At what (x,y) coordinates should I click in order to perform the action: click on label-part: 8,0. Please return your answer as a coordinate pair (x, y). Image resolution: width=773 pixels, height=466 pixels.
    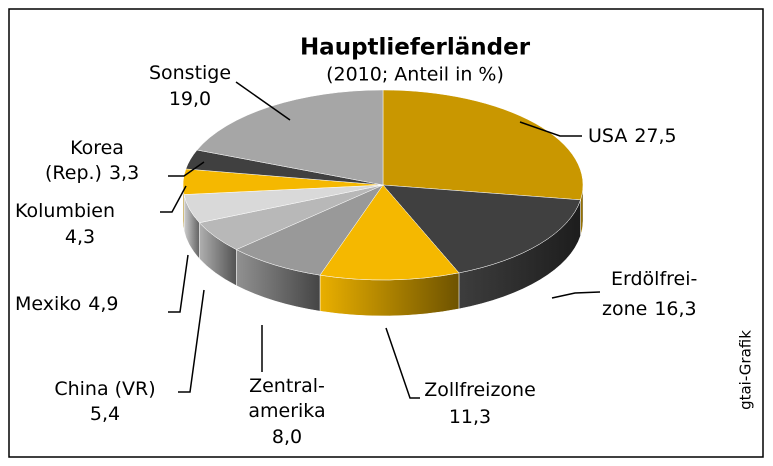
    Looking at the image, I should click on (287, 437).